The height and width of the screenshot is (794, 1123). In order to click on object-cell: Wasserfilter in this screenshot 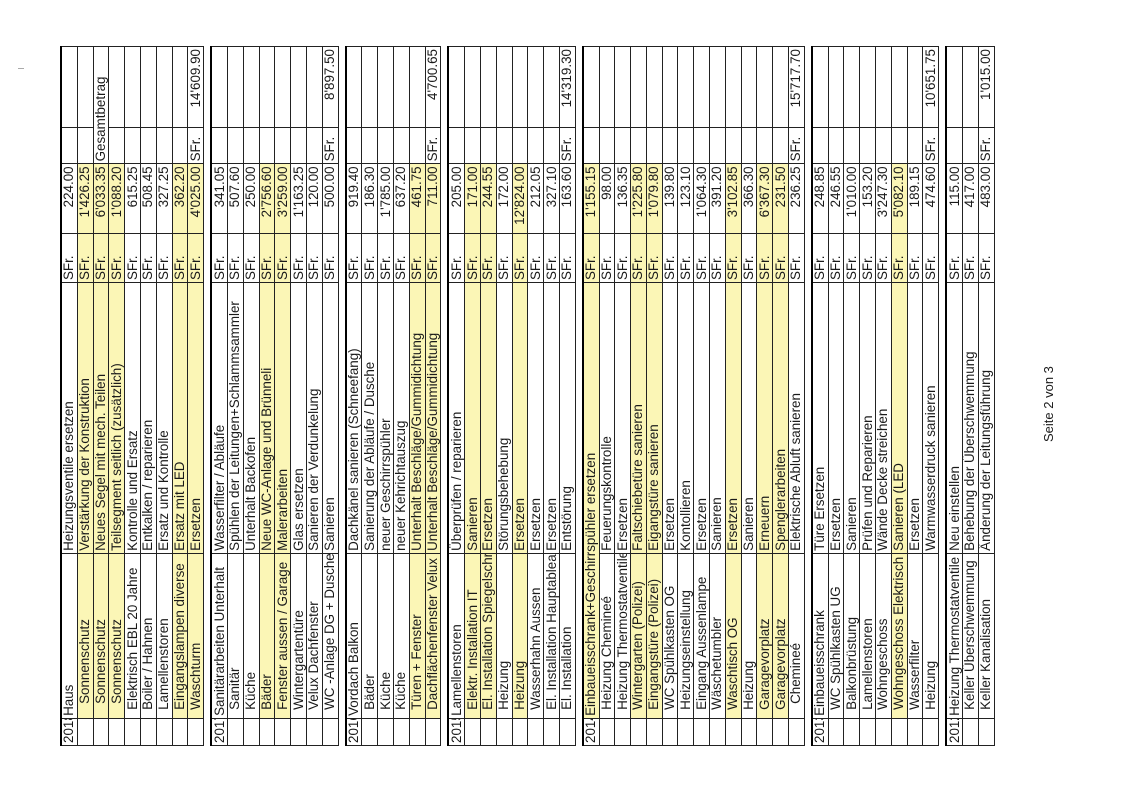, I will do `click(915, 636)`.